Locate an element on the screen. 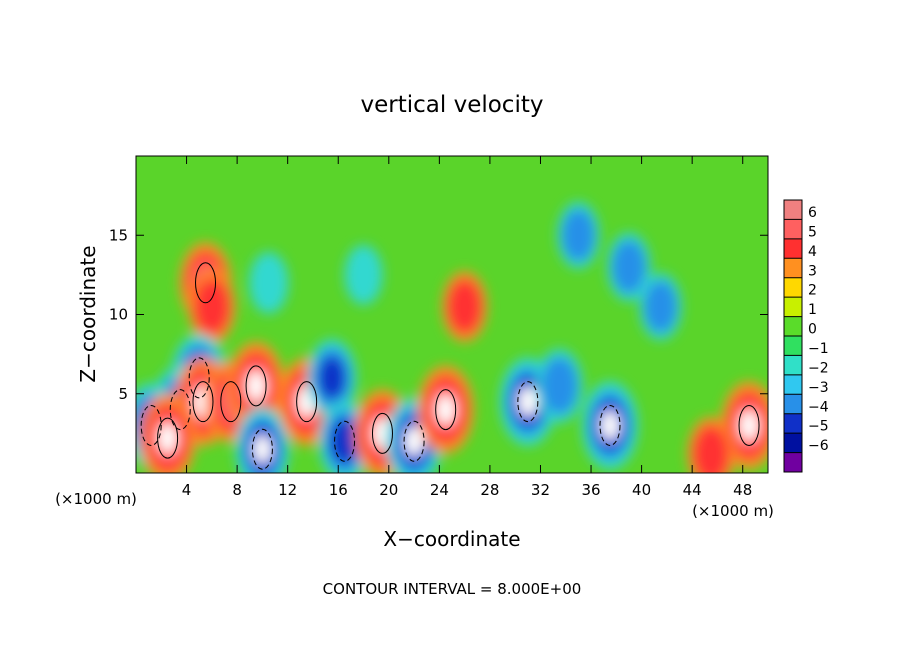  x-tick-label: 40 is located at coordinates (641, 490).